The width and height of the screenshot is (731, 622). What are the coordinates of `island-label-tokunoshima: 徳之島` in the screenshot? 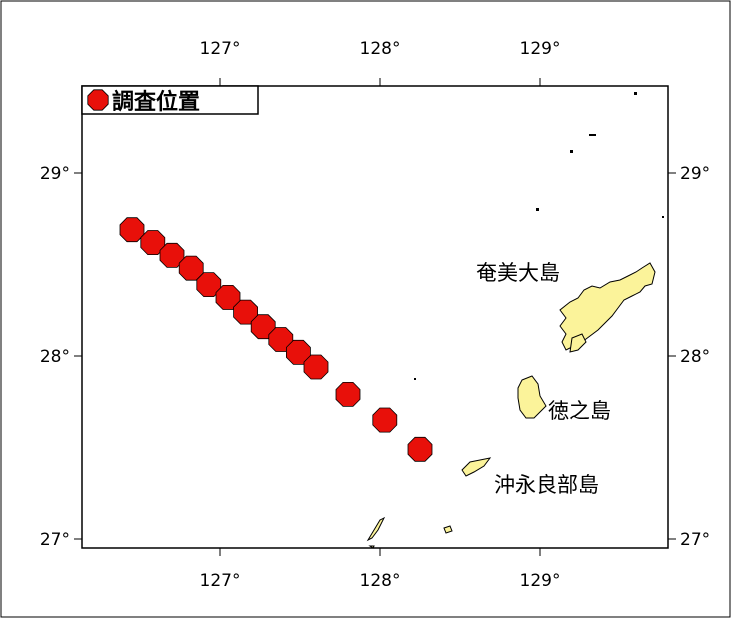 It's located at (579, 411).